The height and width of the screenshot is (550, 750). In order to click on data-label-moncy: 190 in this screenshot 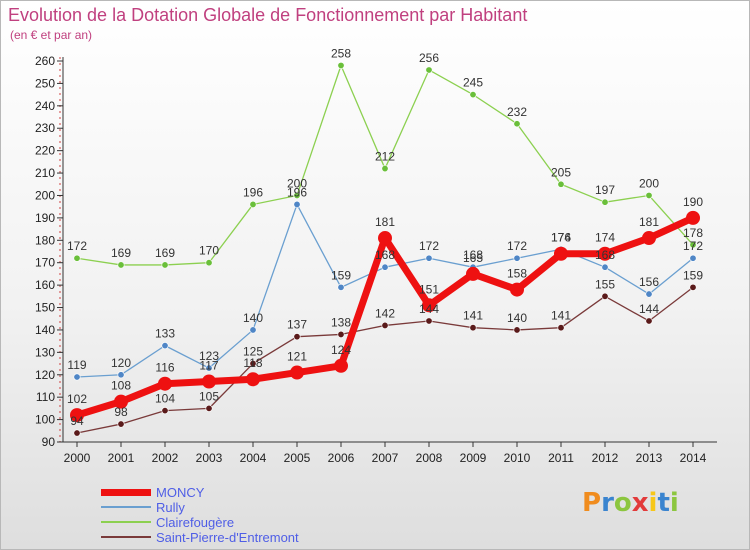, I will do `click(693, 202)`.